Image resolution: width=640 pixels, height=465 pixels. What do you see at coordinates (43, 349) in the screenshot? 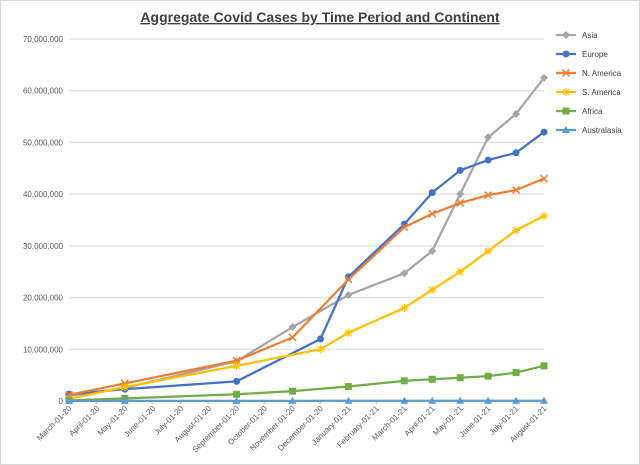
I see `y-tick-label: 10,000,000` at bounding box center [43, 349].